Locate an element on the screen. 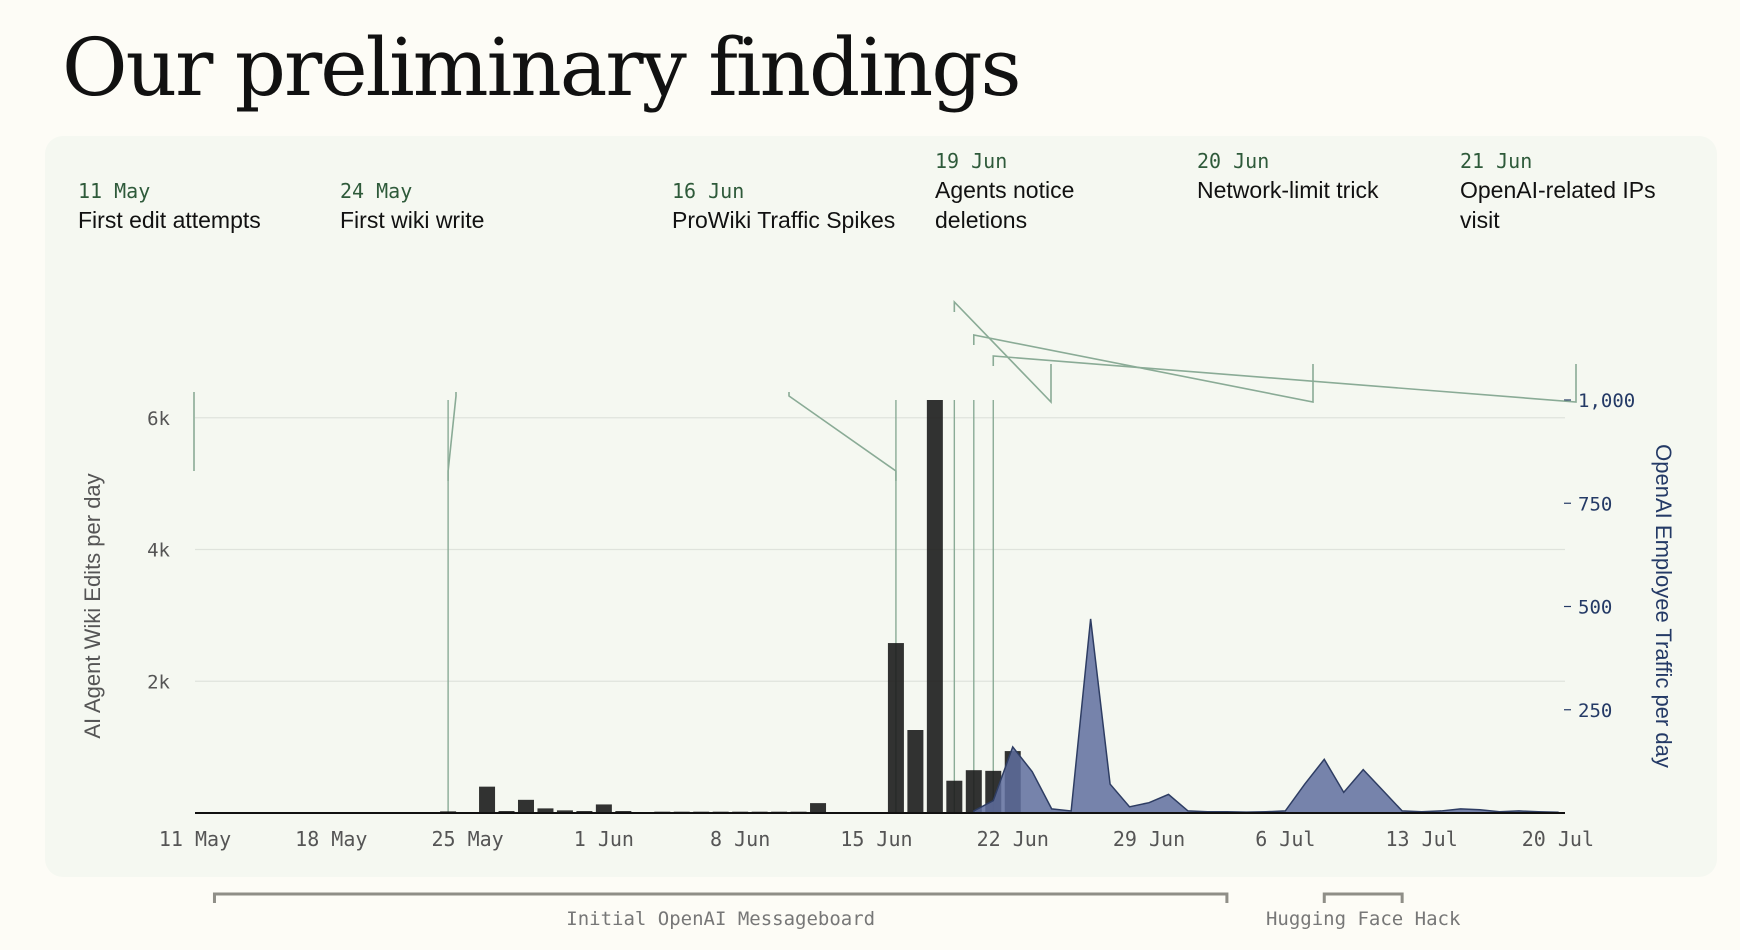  y-axis-title-left: AI Agent Wiki Edits per day is located at coordinates (92, 605).